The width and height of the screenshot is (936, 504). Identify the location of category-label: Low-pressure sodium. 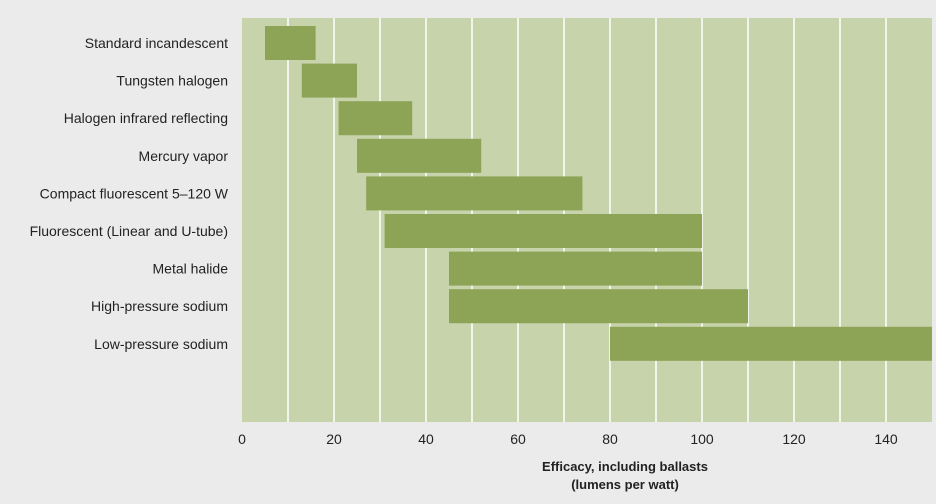
(161, 344).